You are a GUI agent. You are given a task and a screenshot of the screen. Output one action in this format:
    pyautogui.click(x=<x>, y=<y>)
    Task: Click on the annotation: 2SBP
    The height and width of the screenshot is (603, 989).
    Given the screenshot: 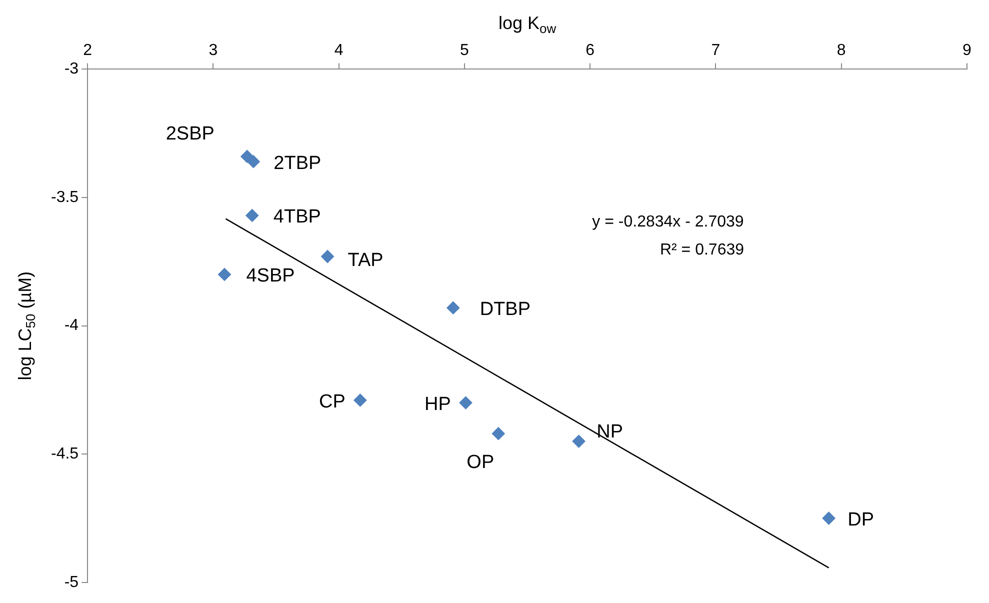 What is the action you would take?
    pyautogui.click(x=190, y=134)
    